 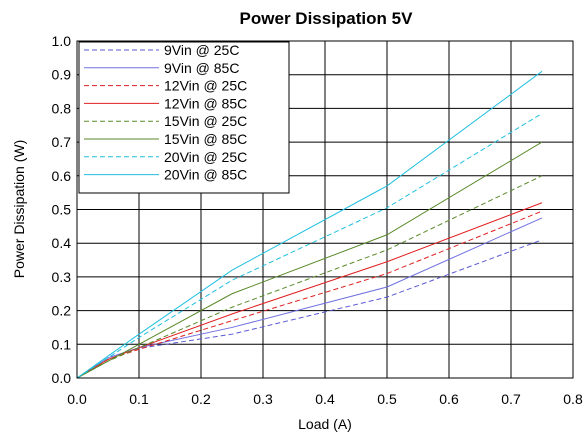 I want to click on legend-label: 9Vin @ 85C, so click(x=201, y=68).